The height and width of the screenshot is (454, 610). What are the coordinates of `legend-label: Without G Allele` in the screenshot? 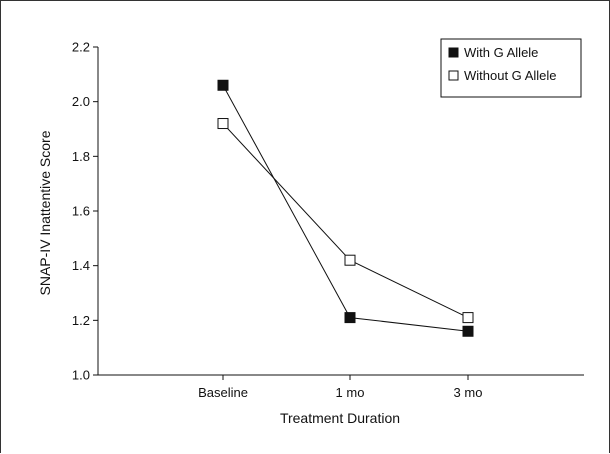 It's located at (510, 75).